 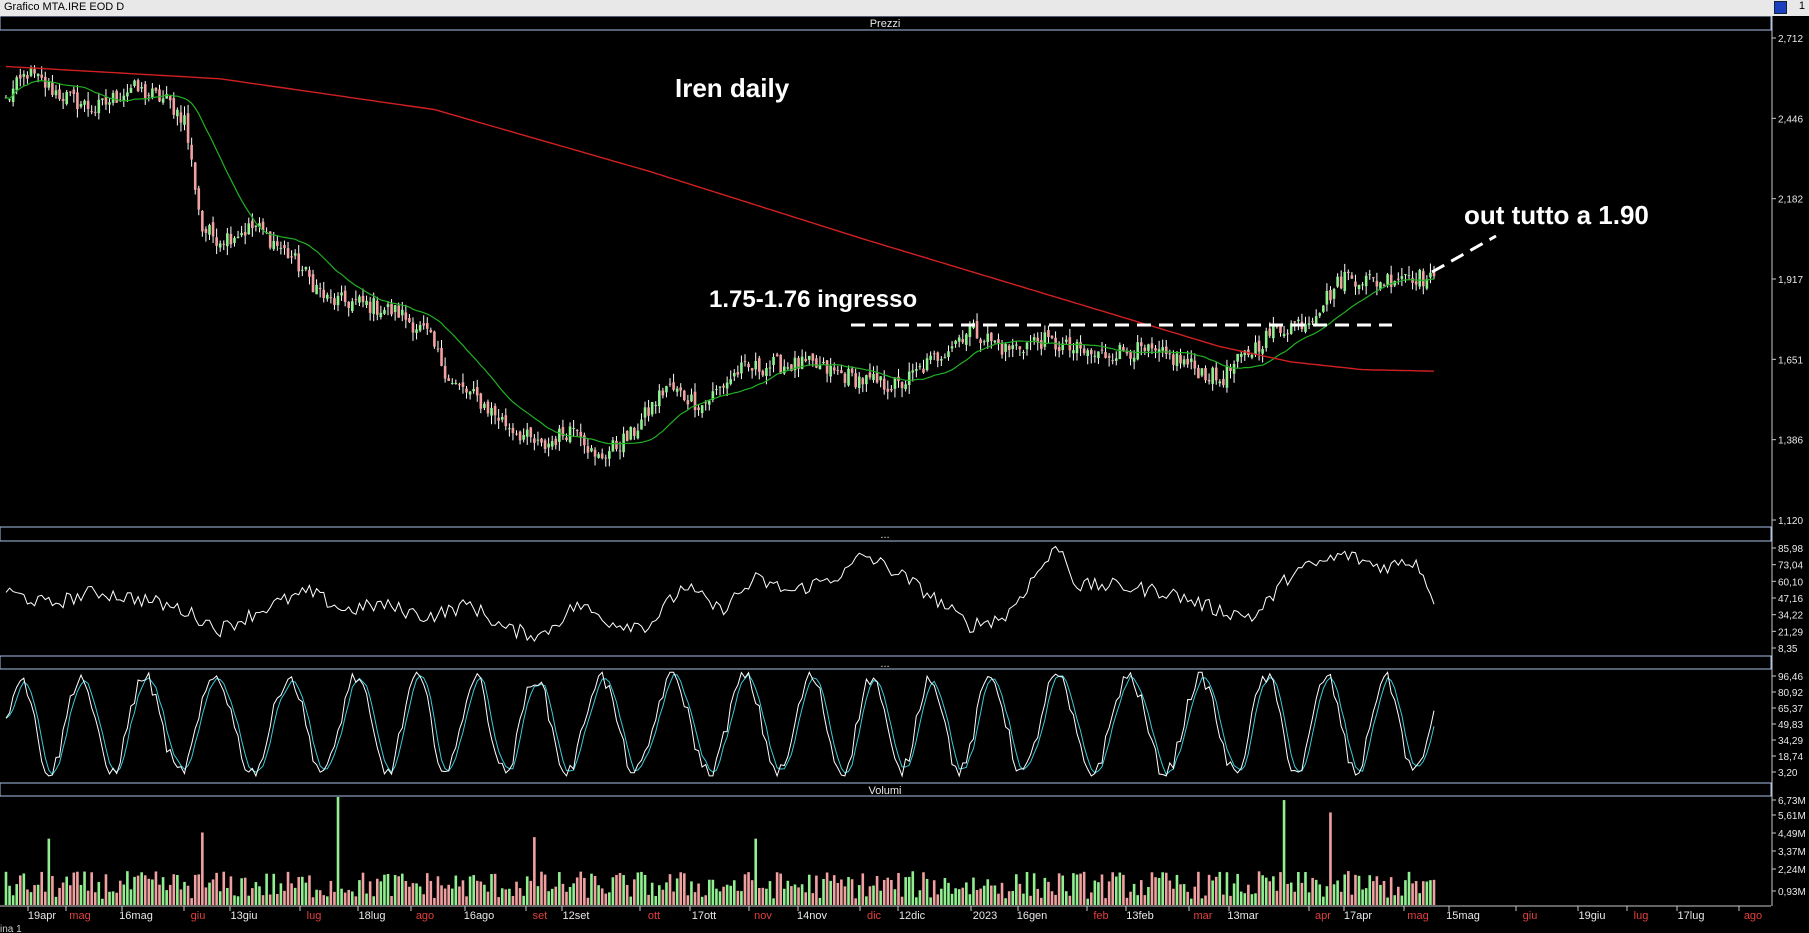 I want to click on x-axis-tick-label: nov, so click(x=763, y=916).